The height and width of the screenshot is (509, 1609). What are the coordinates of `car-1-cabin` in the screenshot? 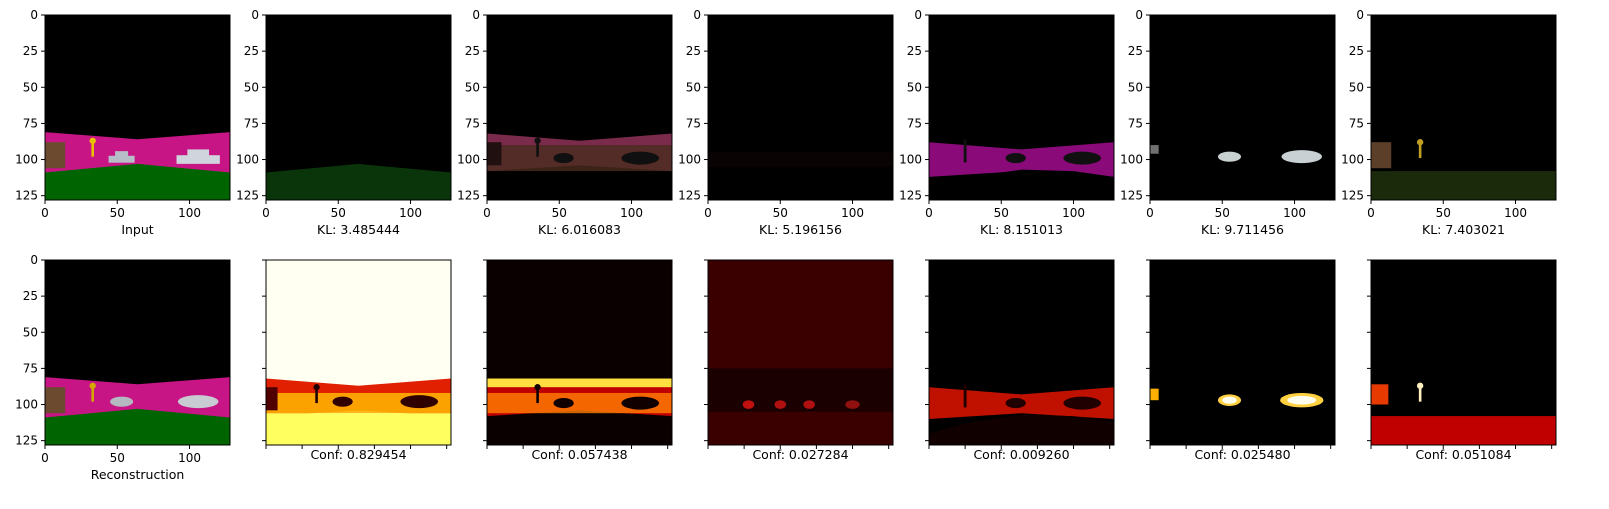 It's located at (122, 154).